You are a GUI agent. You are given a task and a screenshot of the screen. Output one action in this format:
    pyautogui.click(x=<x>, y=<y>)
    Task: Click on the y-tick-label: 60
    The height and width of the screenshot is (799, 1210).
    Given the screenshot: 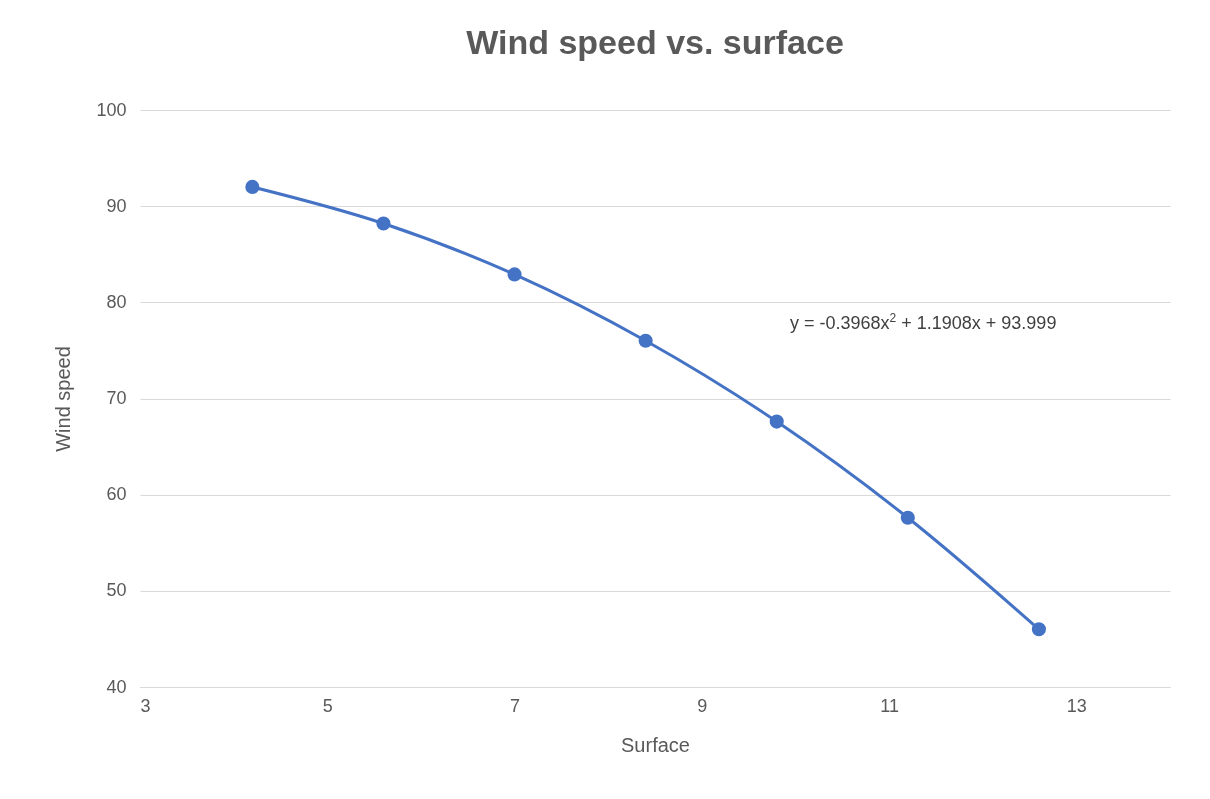 What is the action you would take?
    pyautogui.click(x=116, y=494)
    